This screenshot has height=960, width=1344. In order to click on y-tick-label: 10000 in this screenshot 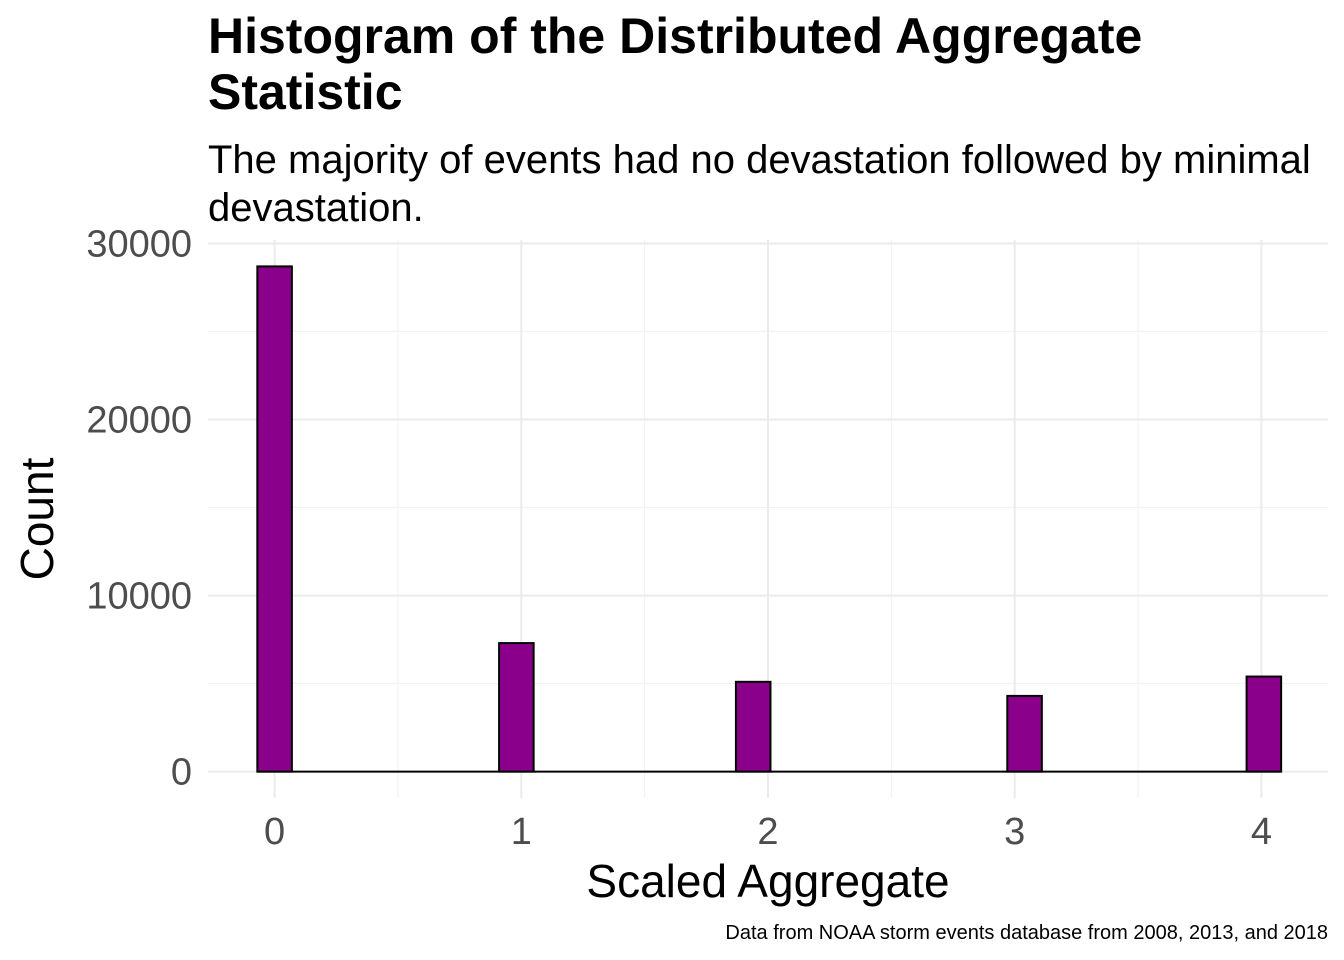, I will do `click(139, 597)`.